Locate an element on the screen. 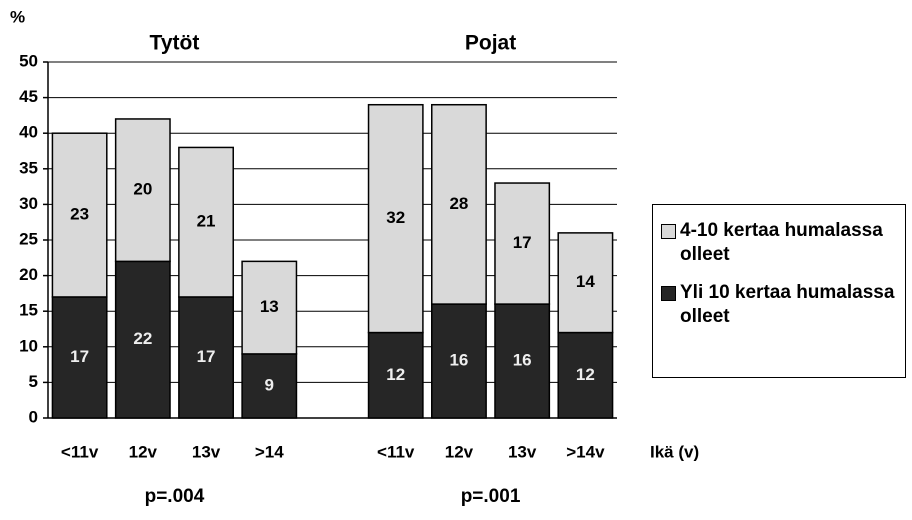  data-label: 20 is located at coordinates (142, 189).